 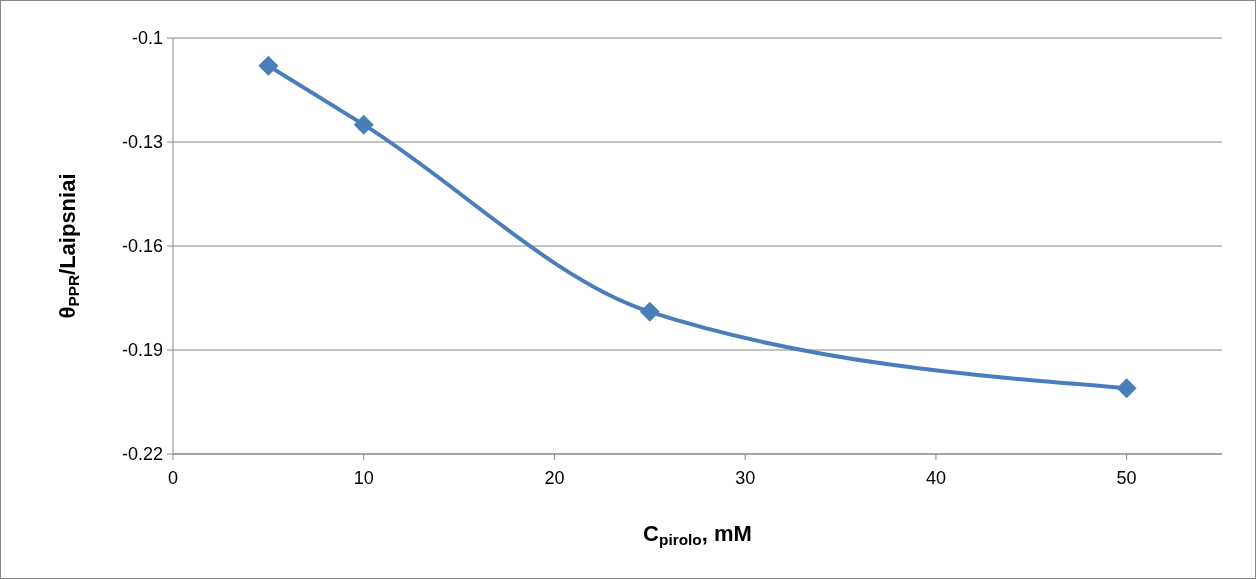 I want to click on y-tick-label: -0.19, so click(x=142, y=350).